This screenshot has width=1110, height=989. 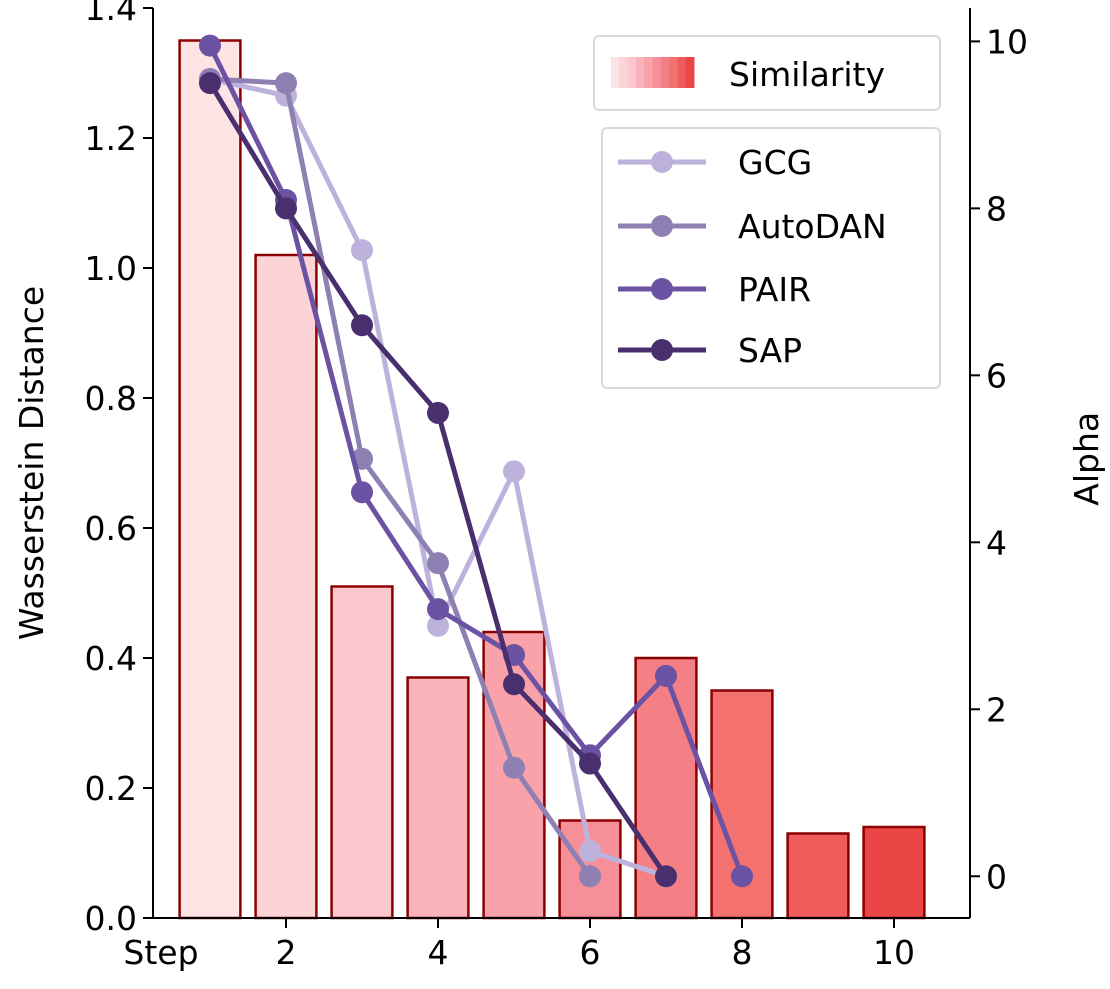 I want to click on legend-similarity-label: Similarity, so click(x=807, y=74).